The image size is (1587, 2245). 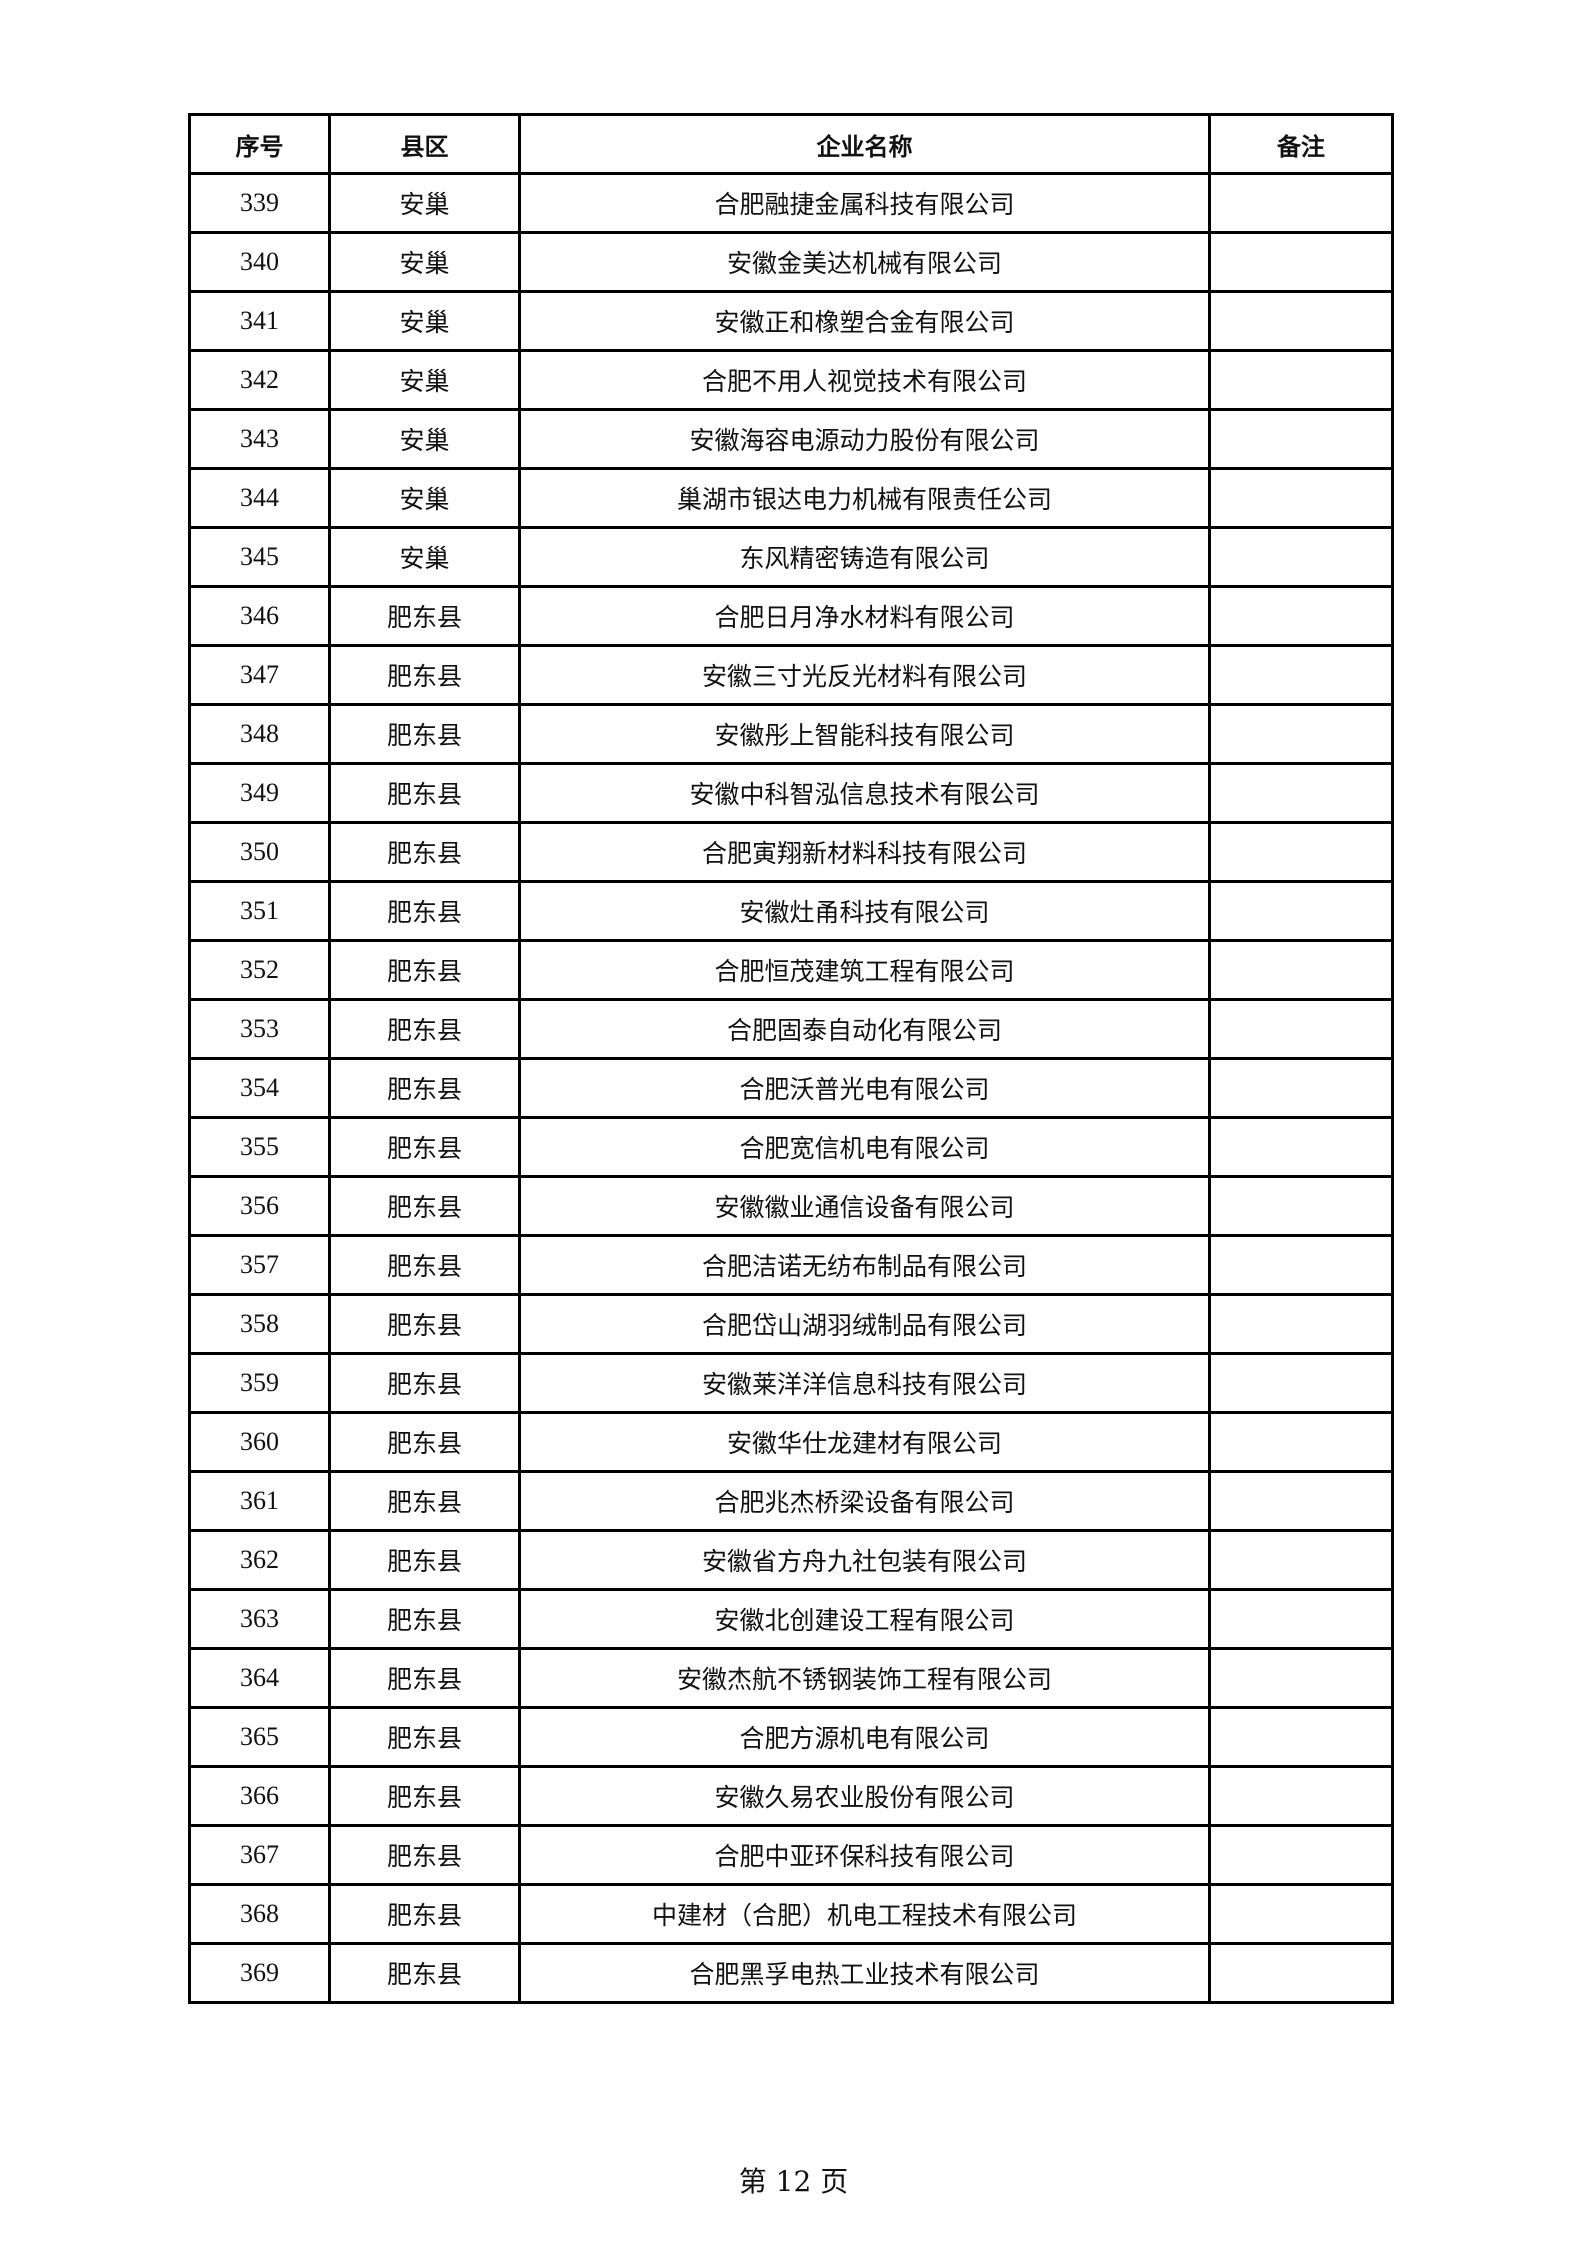 What do you see at coordinates (259, 262) in the screenshot?
I see `cell-serial: 340` at bounding box center [259, 262].